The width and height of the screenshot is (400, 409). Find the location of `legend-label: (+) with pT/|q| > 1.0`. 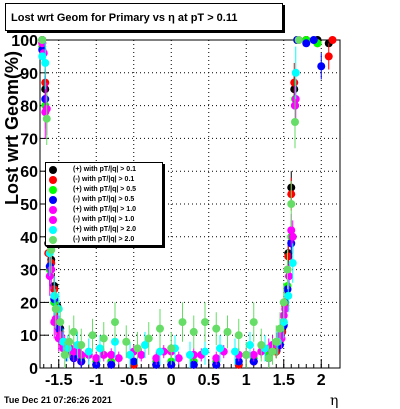

legend-label: (+) with pT/|q| > 1.0 is located at coordinates (105, 209).